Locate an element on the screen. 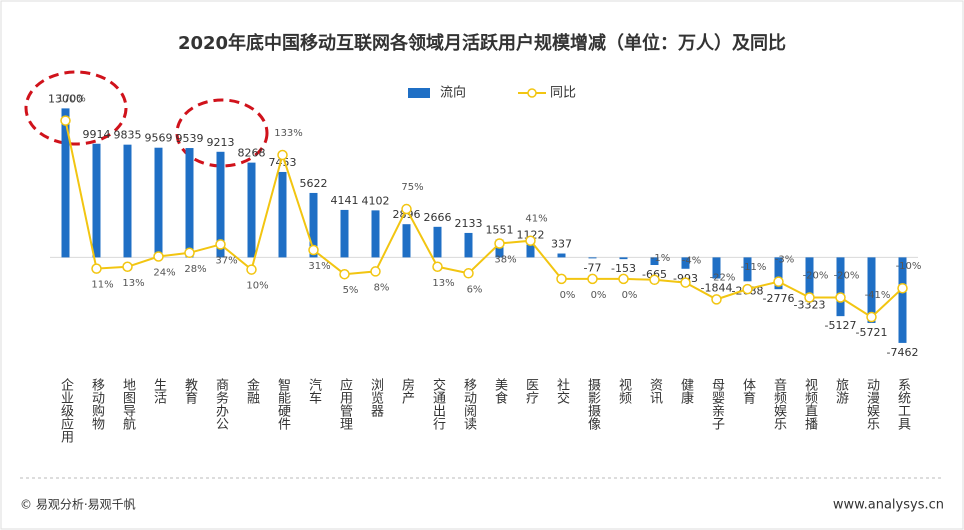  legend-label: 流向 is located at coordinates (453, 93).